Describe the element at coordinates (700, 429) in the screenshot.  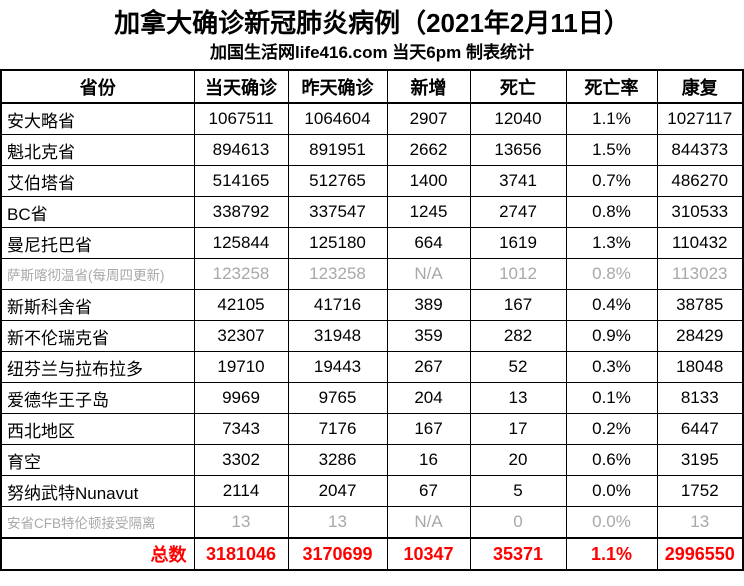
I see `recovered-cell: 6447` at that location.